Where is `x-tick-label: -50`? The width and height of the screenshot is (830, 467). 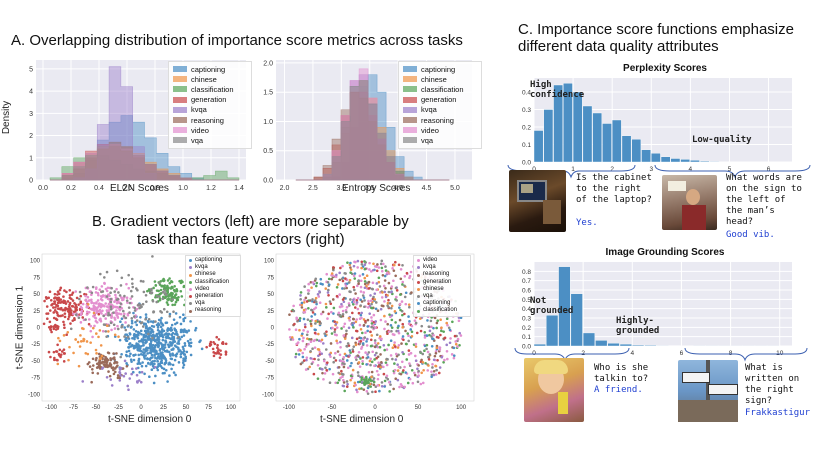 x-tick-label: -50 is located at coordinates (332, 408).